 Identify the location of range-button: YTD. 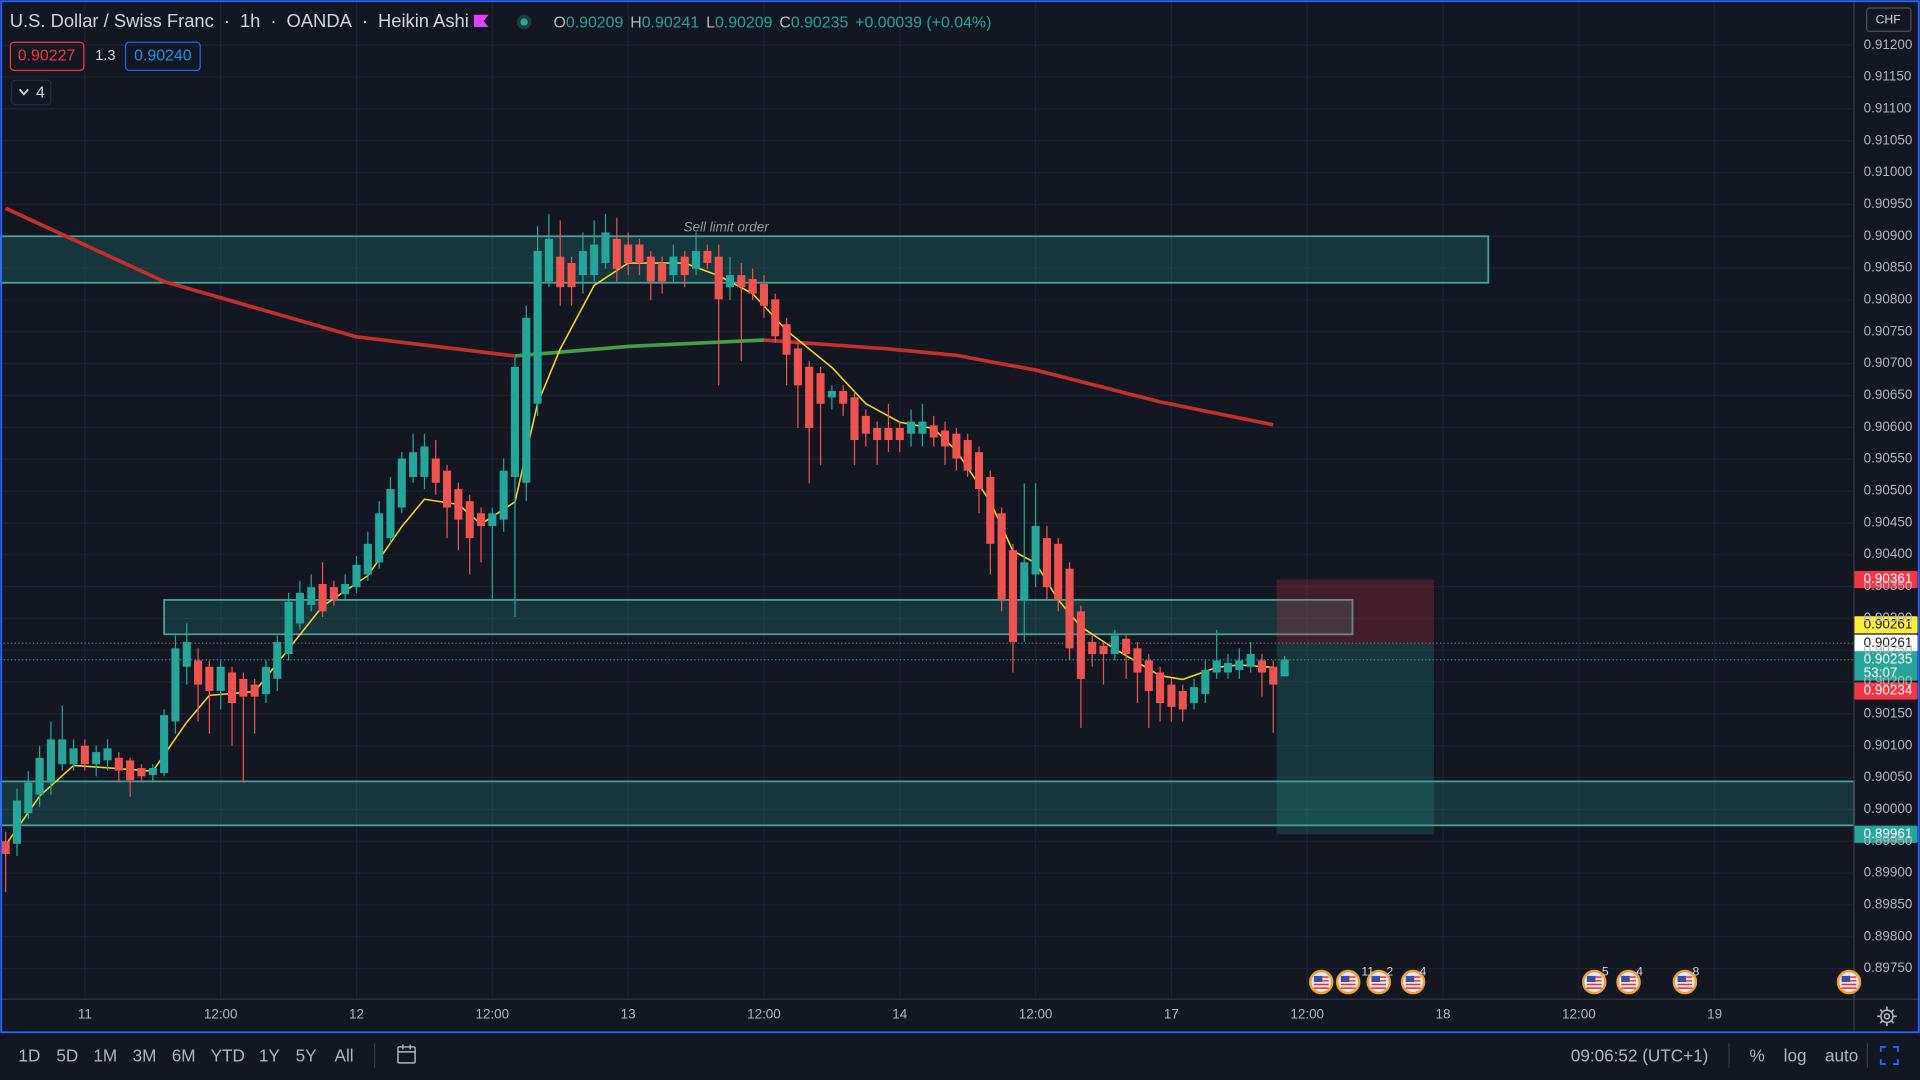
(228, 1055).